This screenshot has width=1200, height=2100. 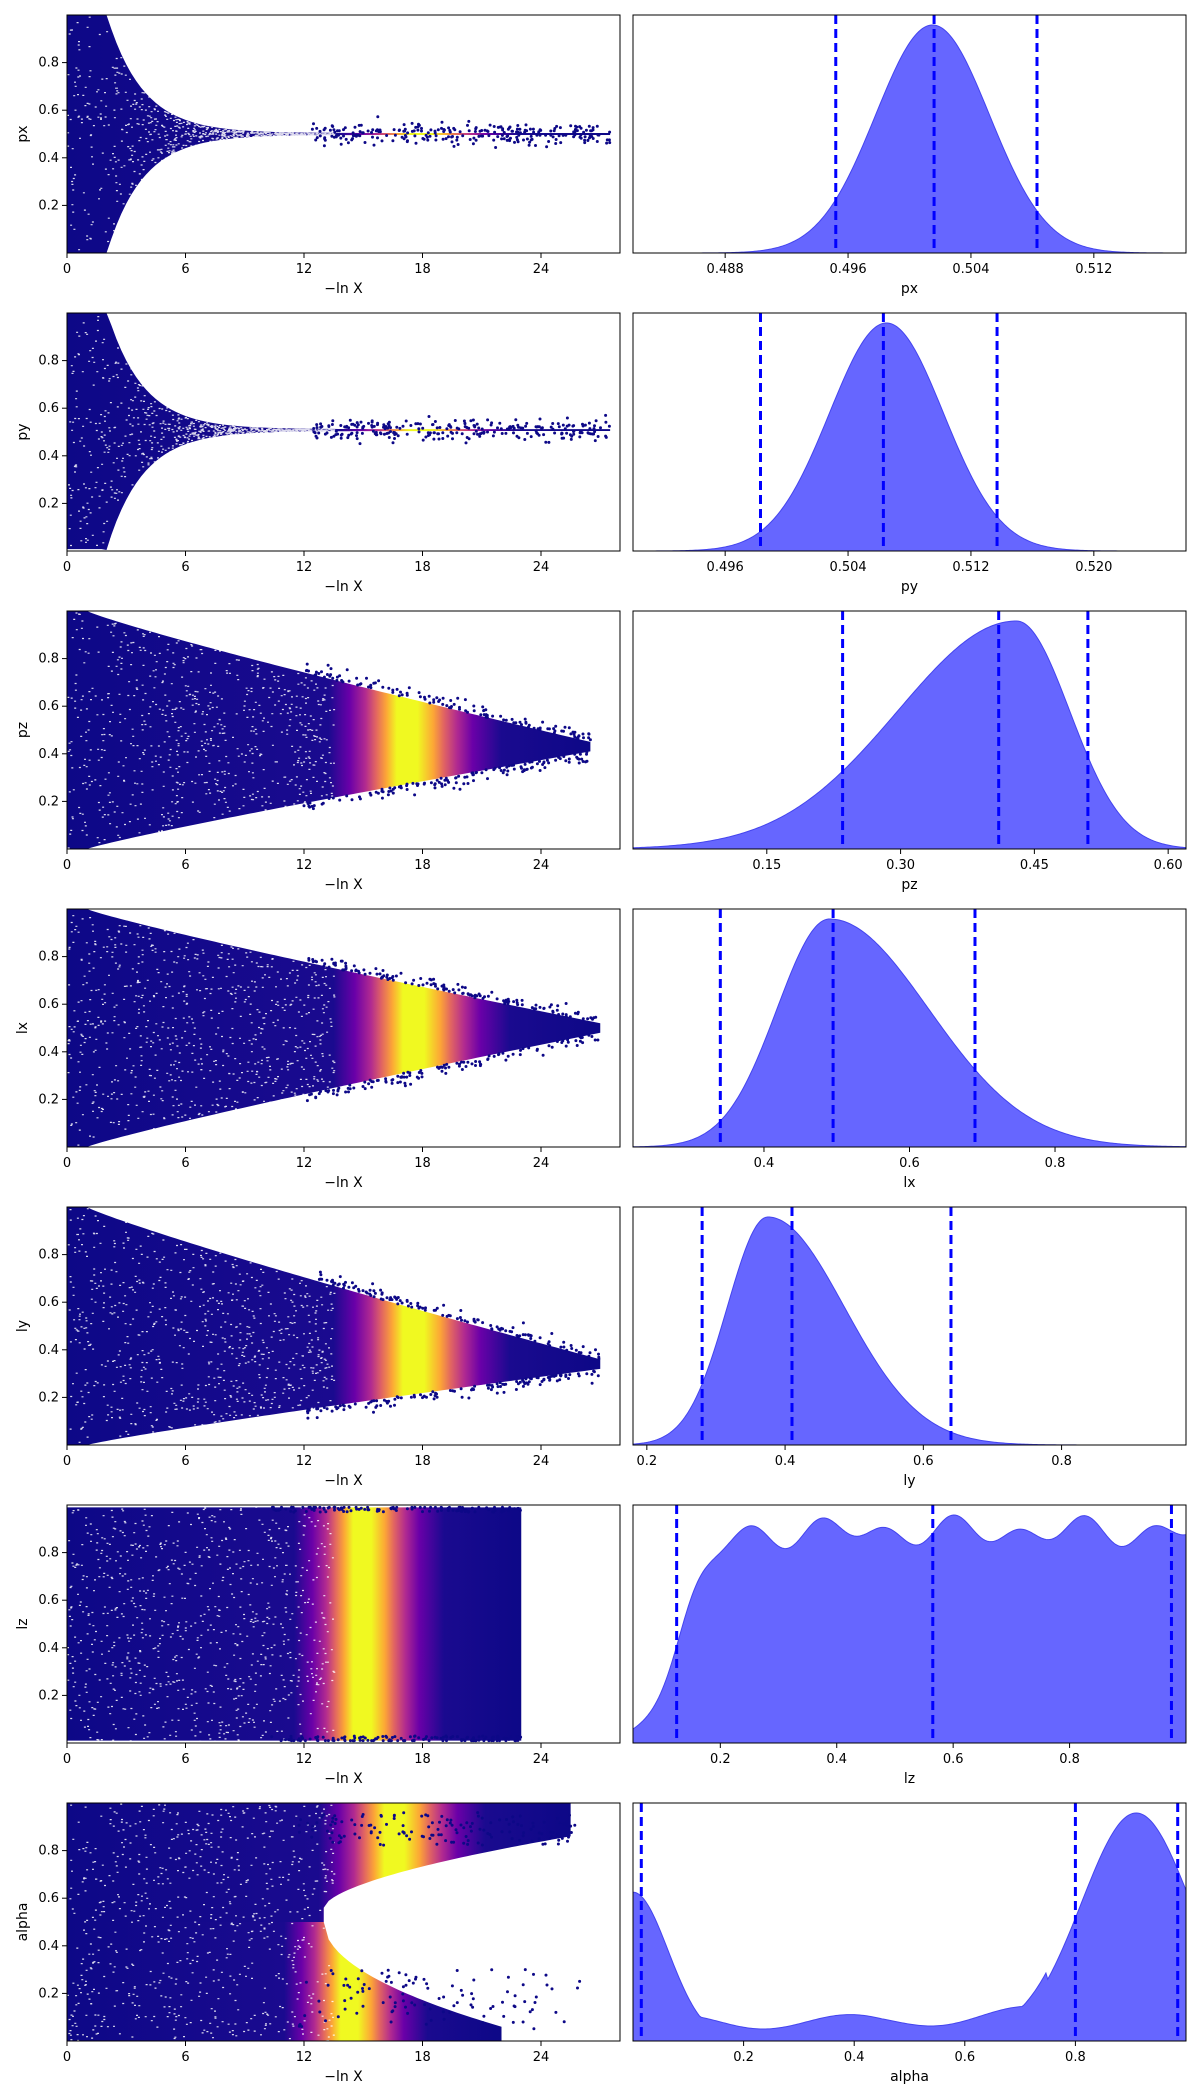 I want to click on trace-ylabel: px, so click(x=23, y=133).